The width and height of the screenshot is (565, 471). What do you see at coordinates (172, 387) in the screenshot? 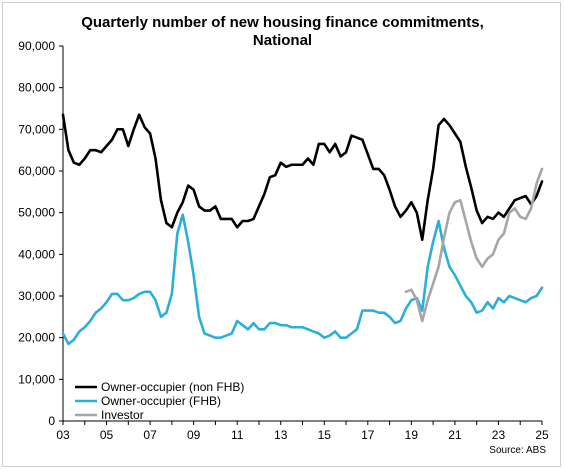
I see `legend-label-1: Owner-occupier (non FHB)` at bounding box center [172, 387].